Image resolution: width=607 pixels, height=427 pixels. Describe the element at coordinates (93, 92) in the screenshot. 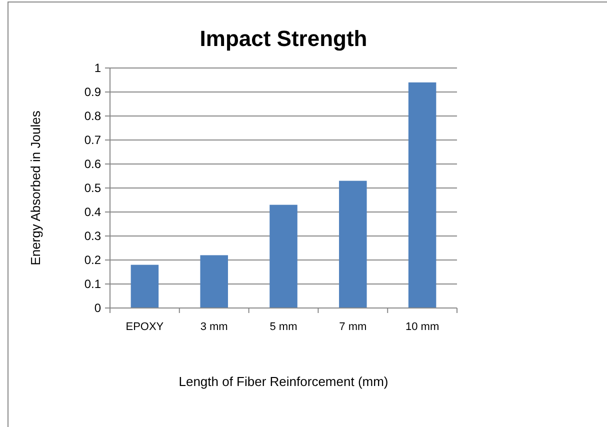

I see `y-tick-label: 0.9` at that location.